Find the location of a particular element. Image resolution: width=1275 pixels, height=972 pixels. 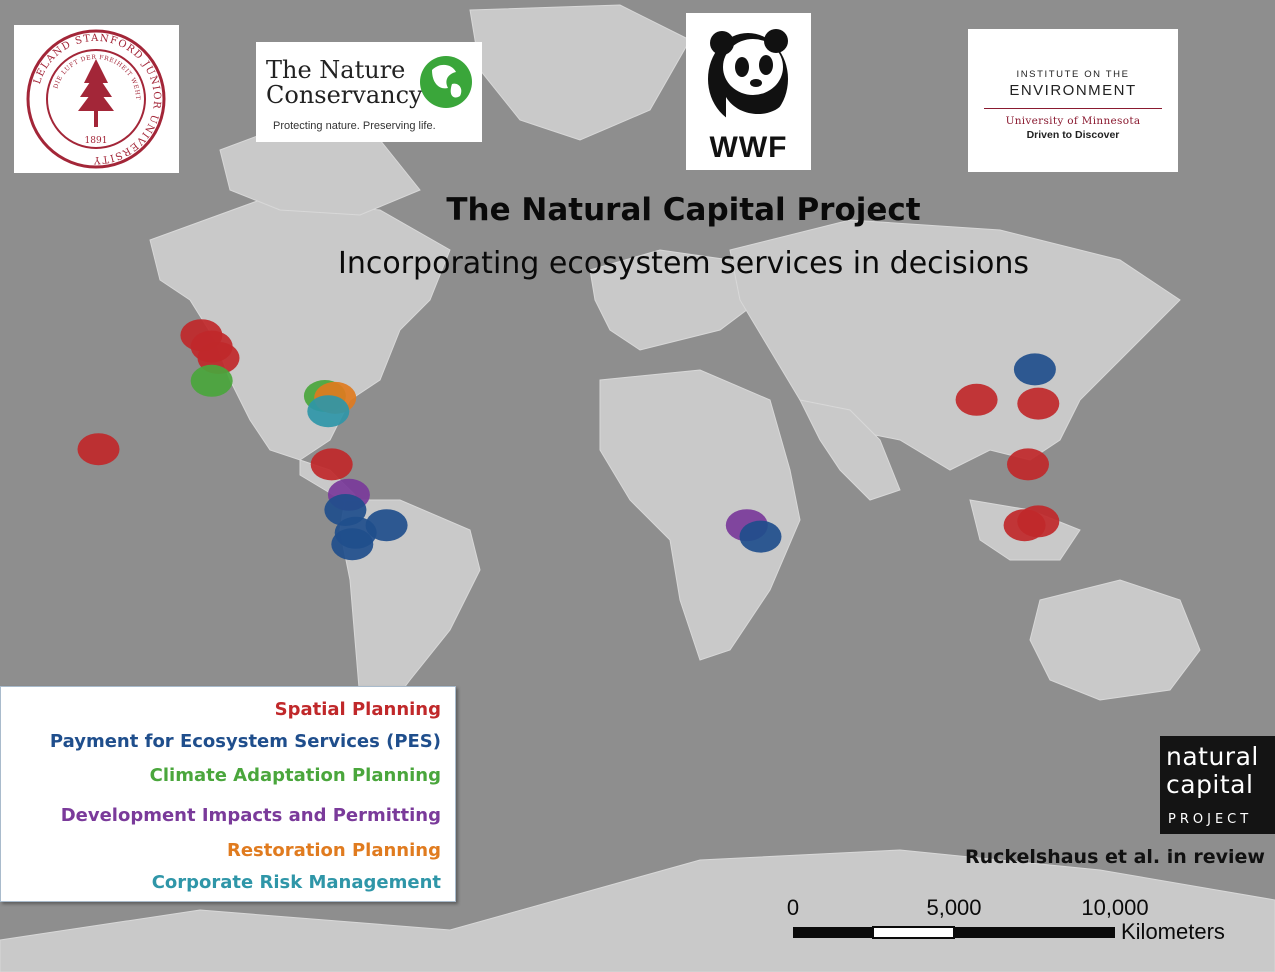

tnc-name: The Nature Conservancy is located at coordinates (344, 83).